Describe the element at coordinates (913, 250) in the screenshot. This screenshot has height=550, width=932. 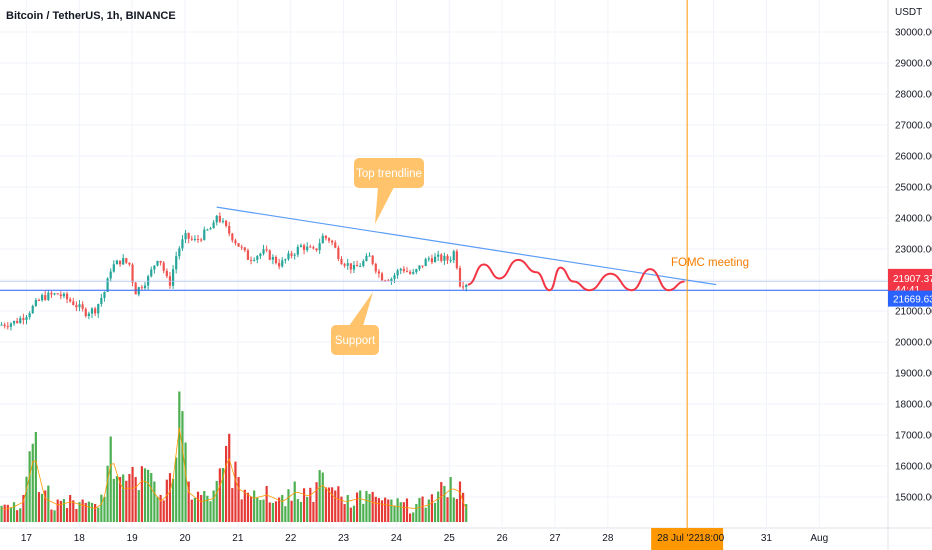
I see `price-tick-label: 23000.00` at that location.